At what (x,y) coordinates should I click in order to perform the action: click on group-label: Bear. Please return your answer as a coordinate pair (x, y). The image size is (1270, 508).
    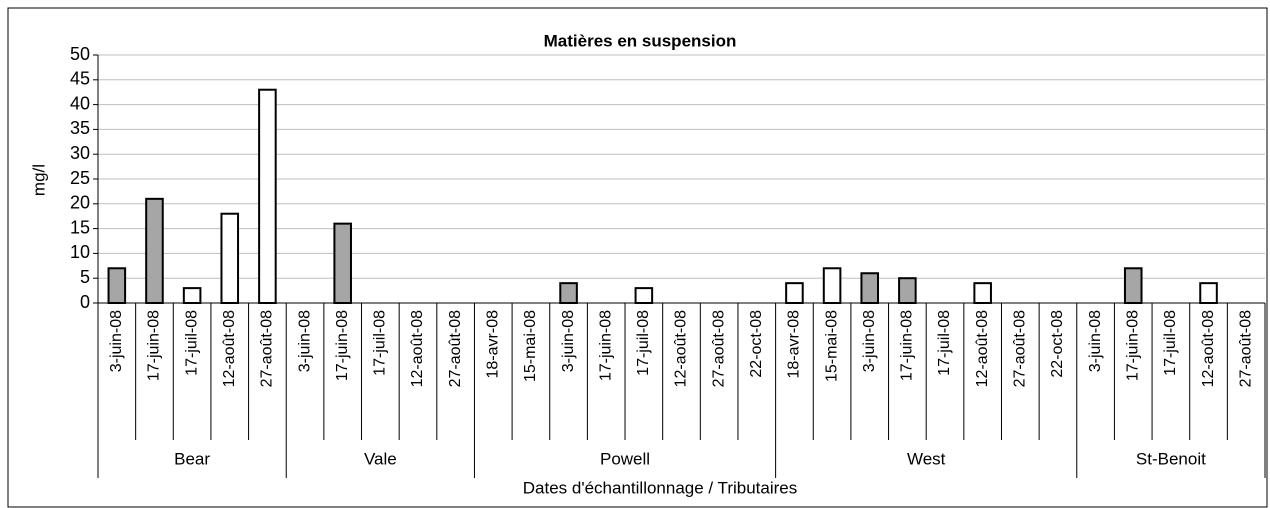
    Looking at the image, I should click on (192, 458).